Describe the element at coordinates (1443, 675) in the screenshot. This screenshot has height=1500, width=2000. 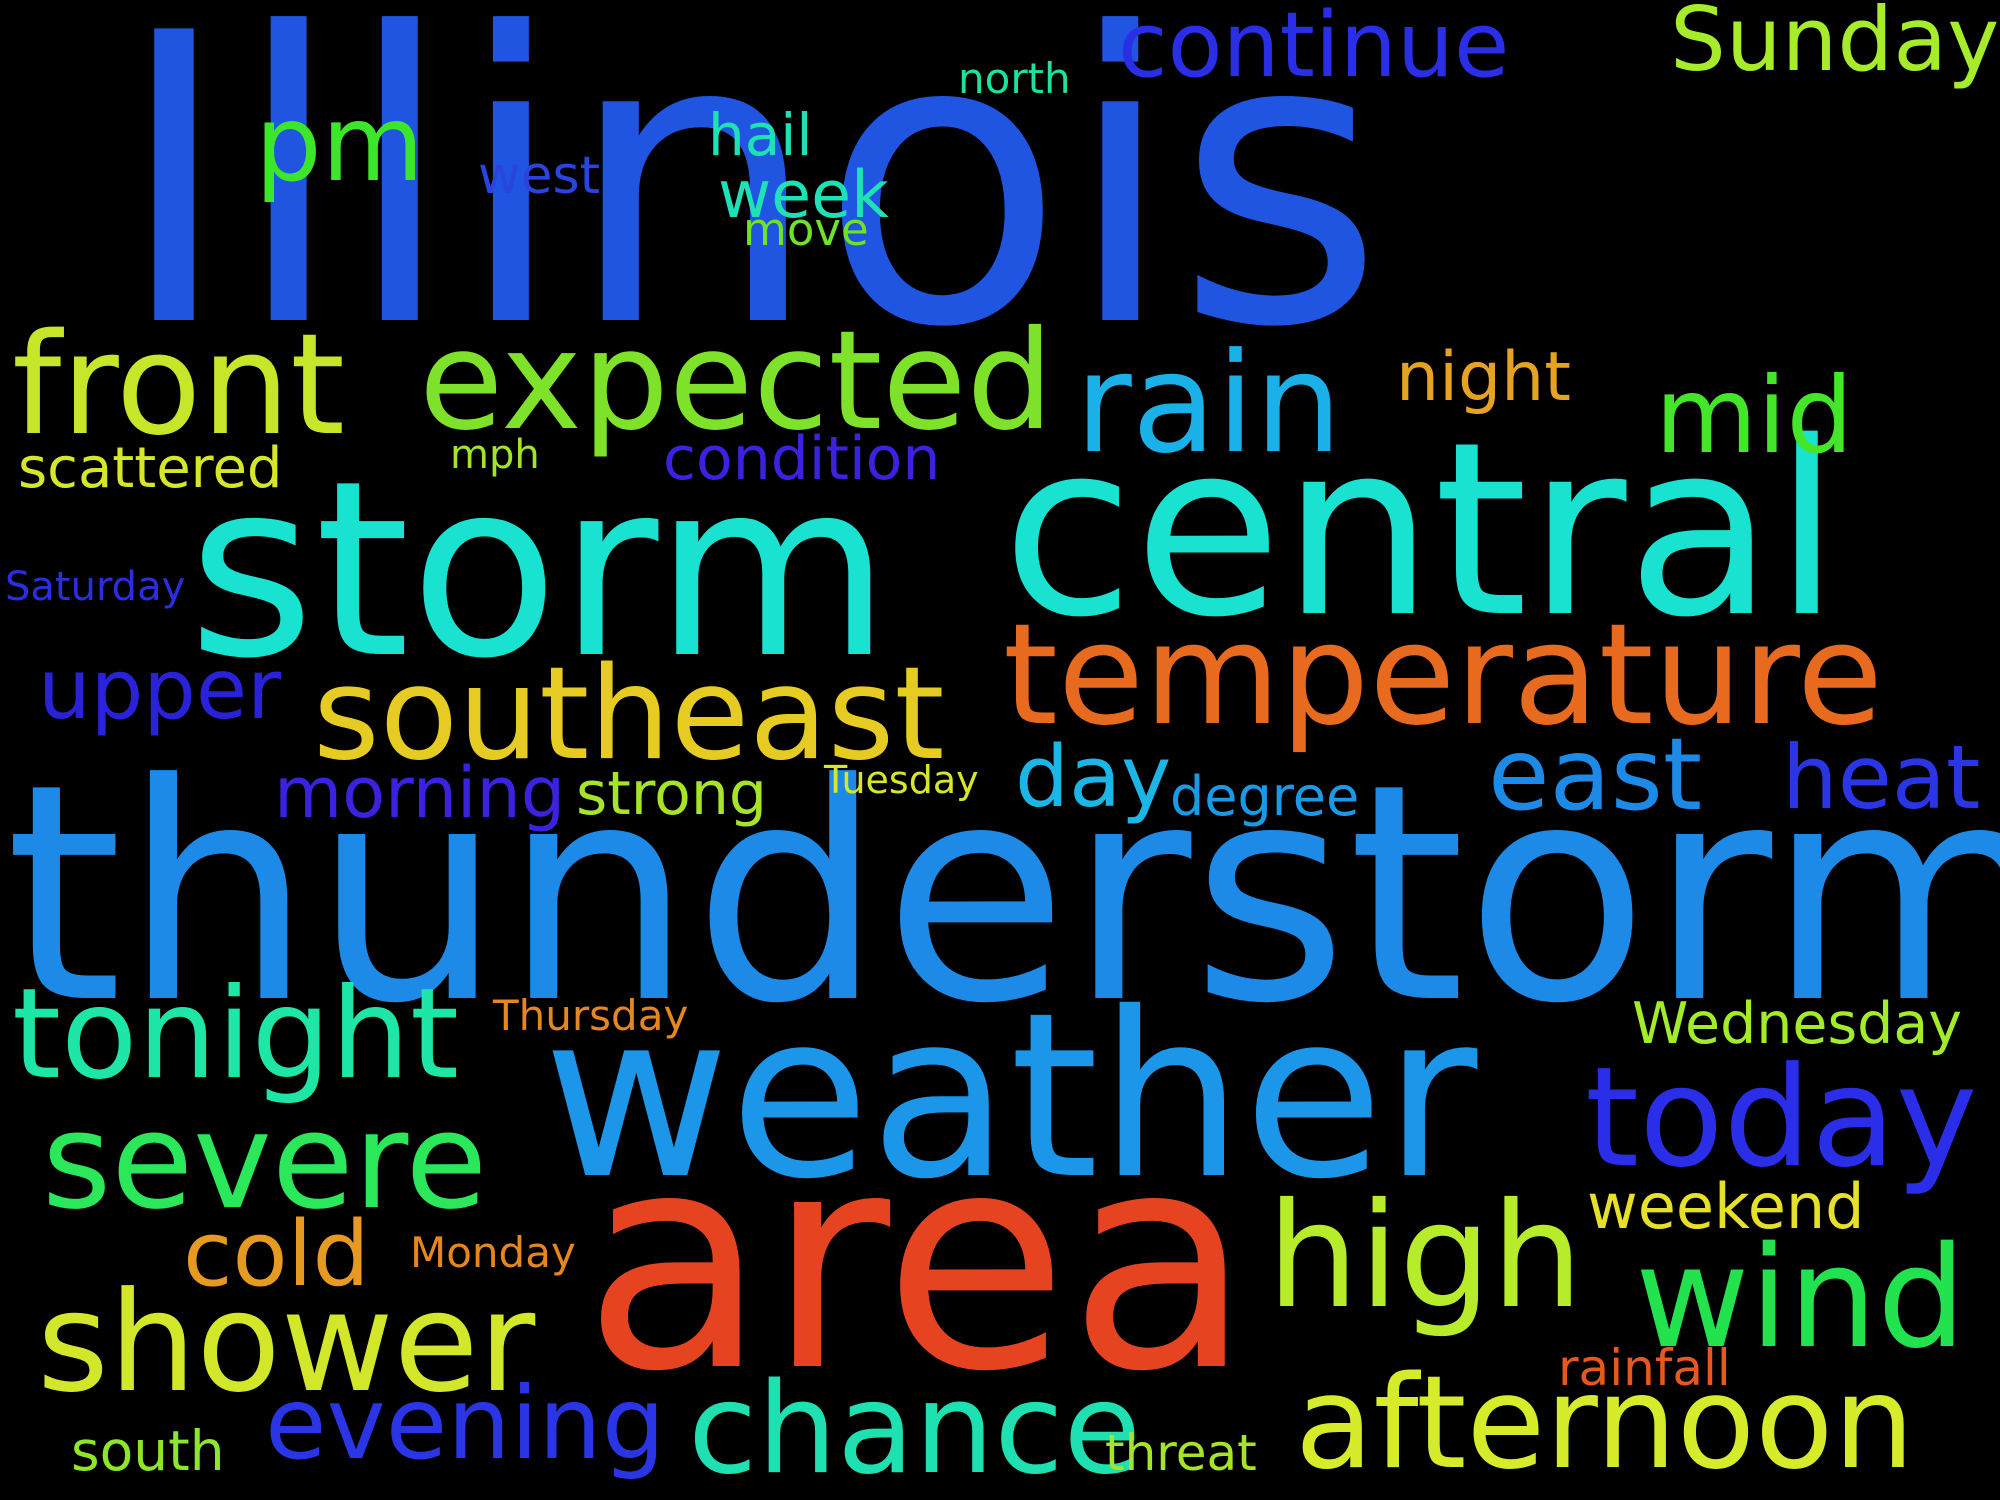
I see `word-temperature: temperature` at that location.